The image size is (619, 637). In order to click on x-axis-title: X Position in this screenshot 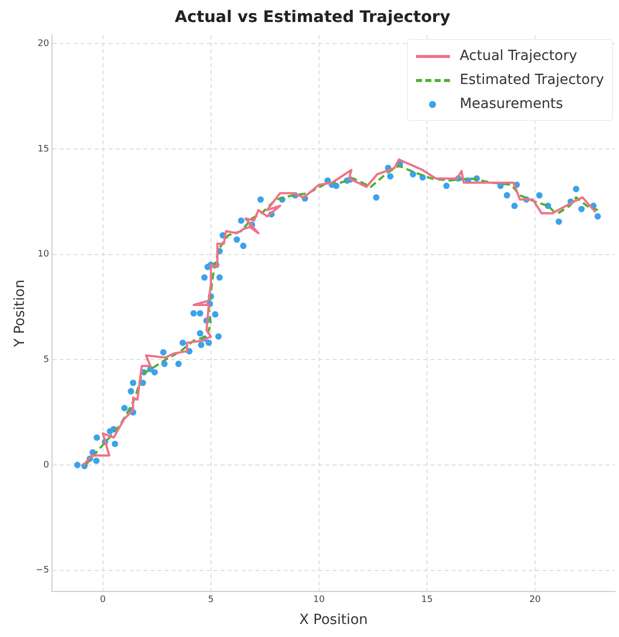, I will do `click(333, 620)`.